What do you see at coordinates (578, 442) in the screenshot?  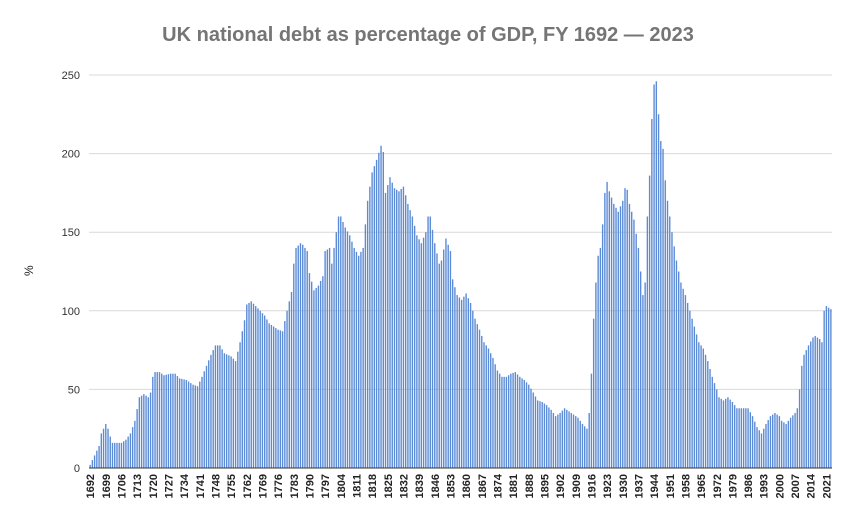 I see `bar-1910` at bounding box center [578, 442].